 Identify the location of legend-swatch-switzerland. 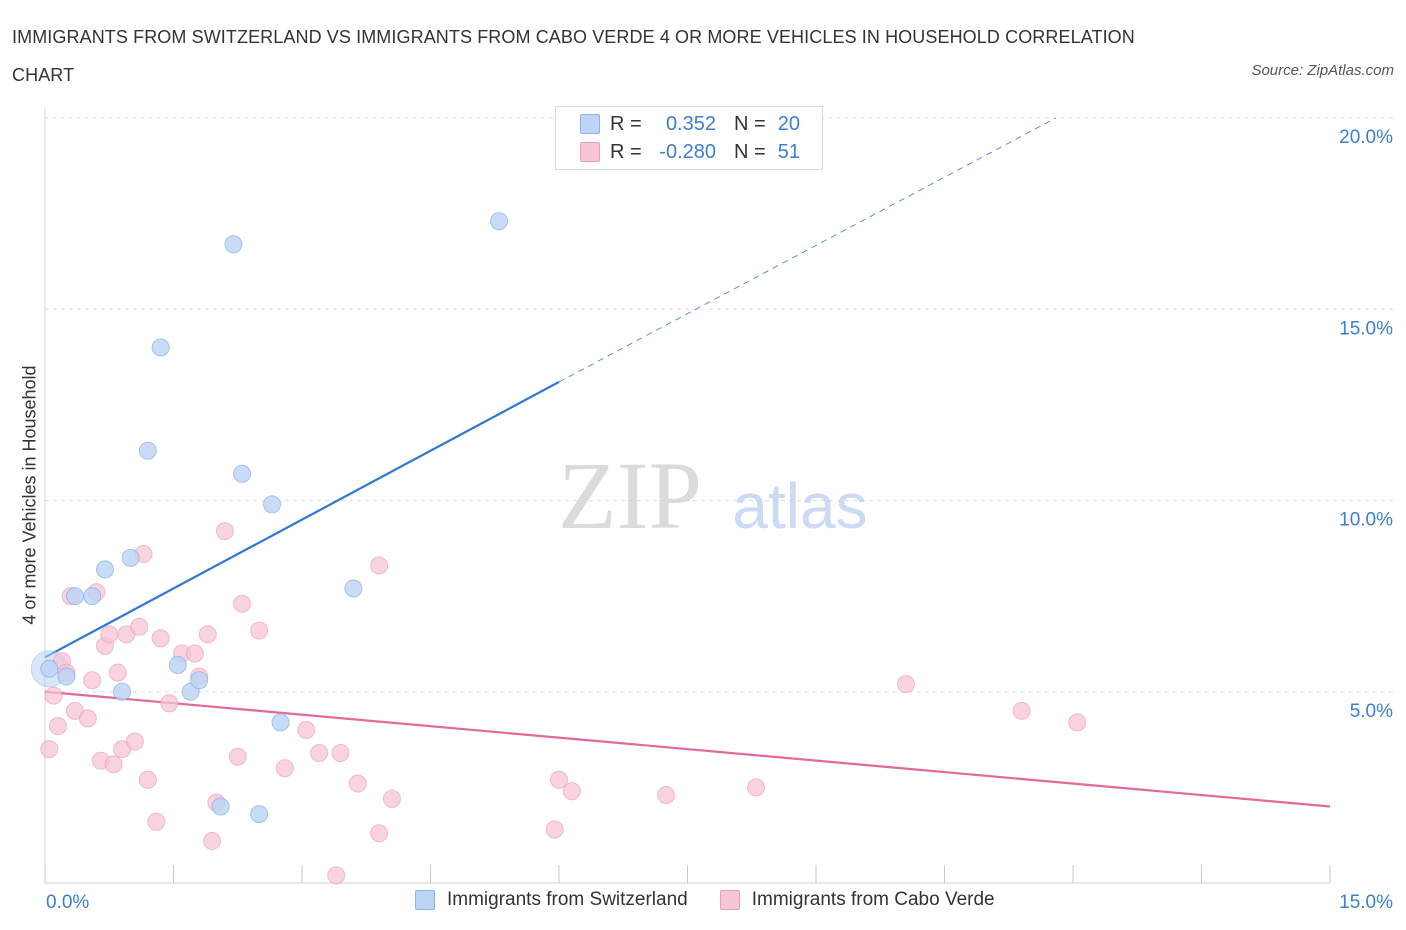
(425, 900).